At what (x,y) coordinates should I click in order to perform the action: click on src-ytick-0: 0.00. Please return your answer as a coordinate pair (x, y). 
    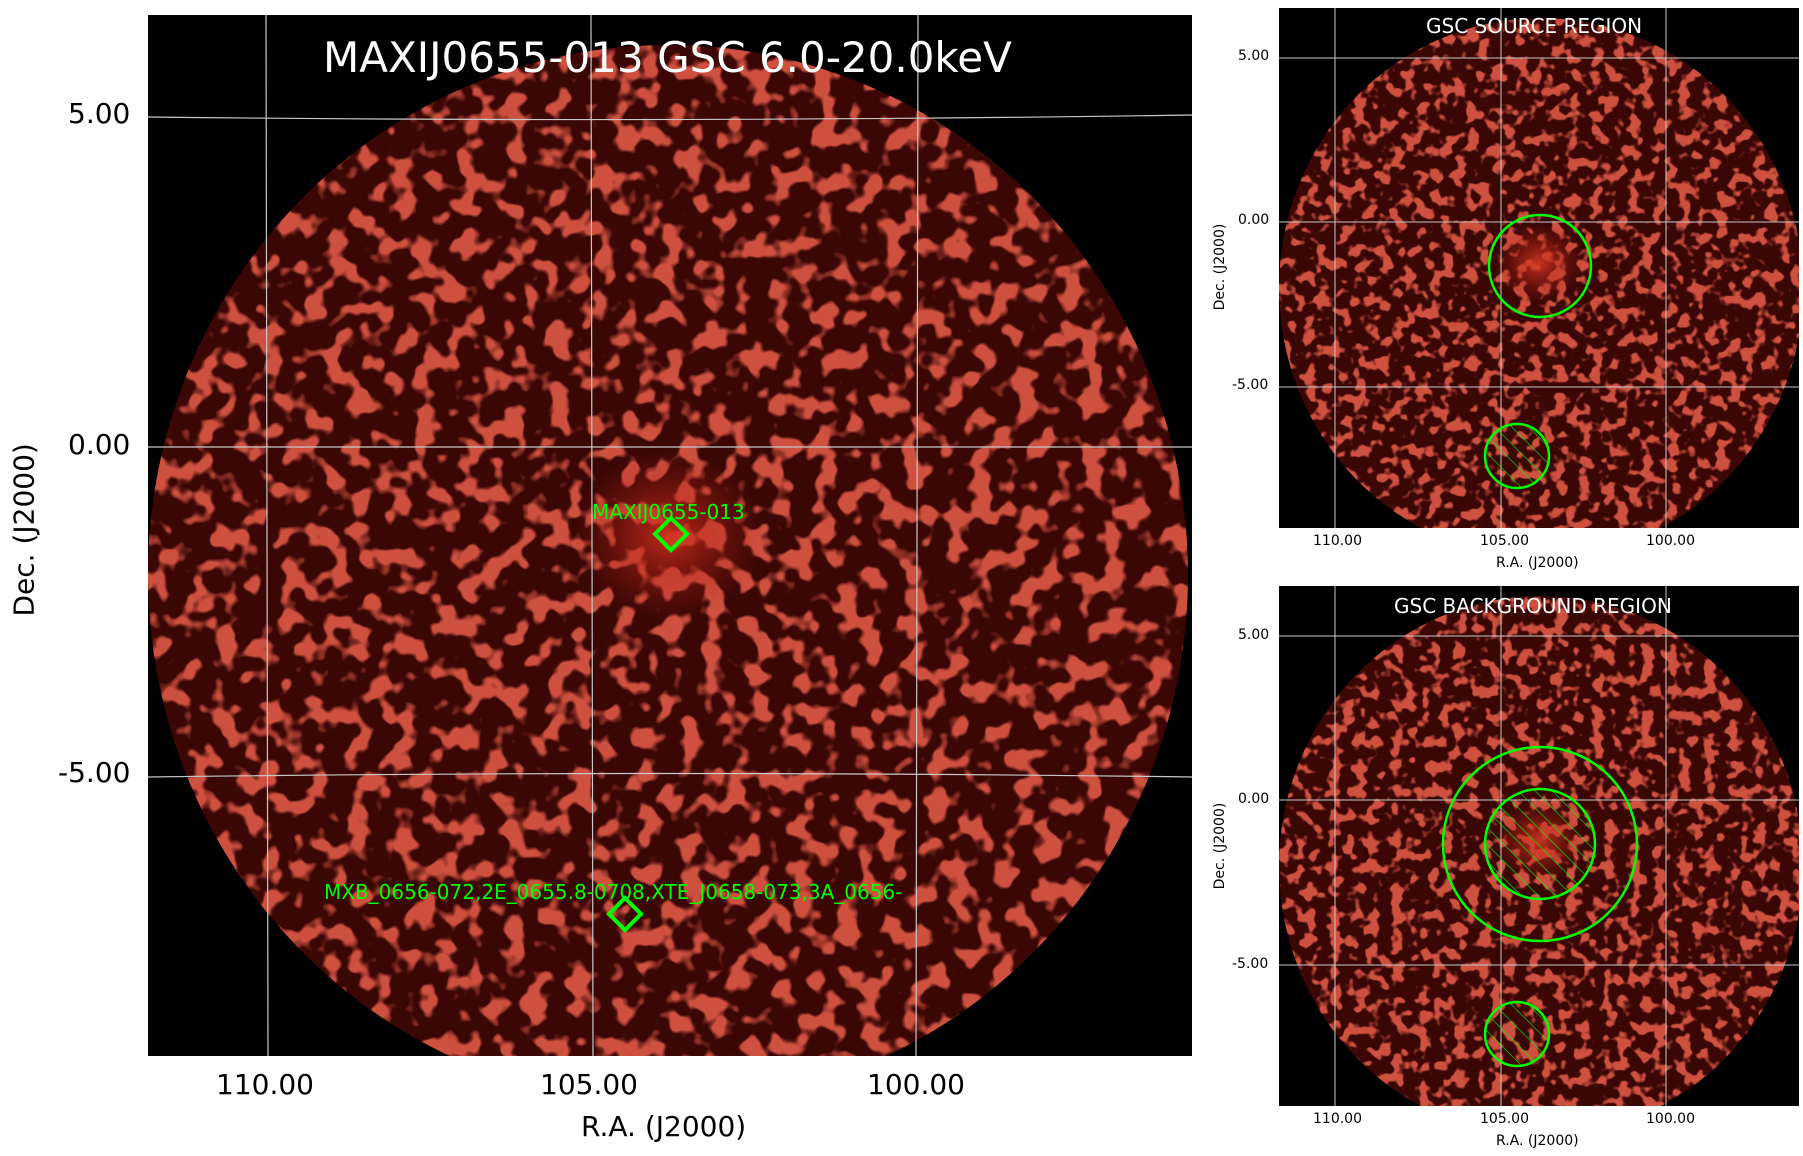
    Looking at the image, I should click on (1254, 220).